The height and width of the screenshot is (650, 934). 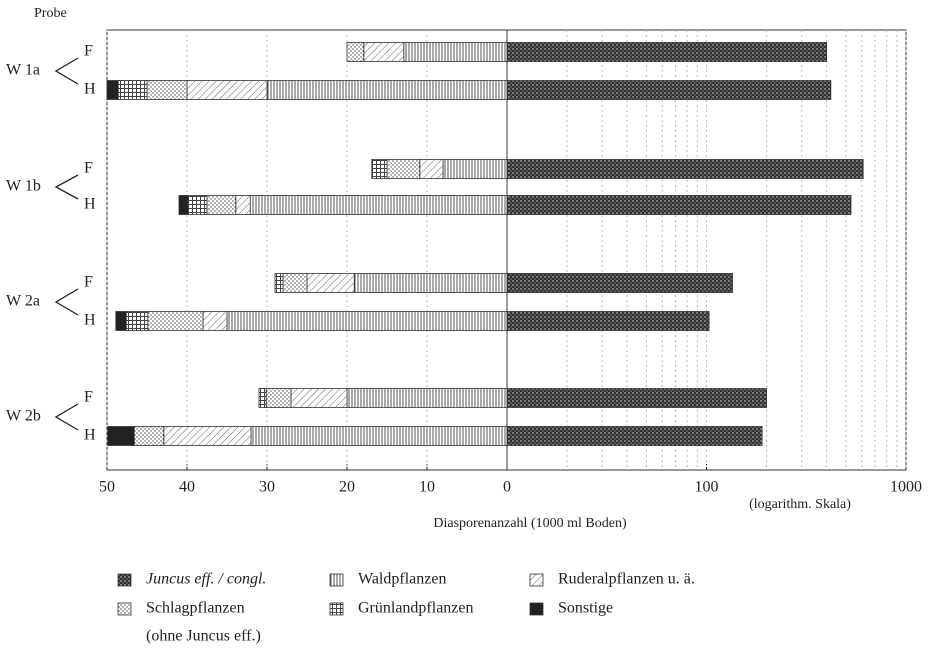 I want to click on legend-note: (ohne Juncus eff.), so click(x=203, y=636).